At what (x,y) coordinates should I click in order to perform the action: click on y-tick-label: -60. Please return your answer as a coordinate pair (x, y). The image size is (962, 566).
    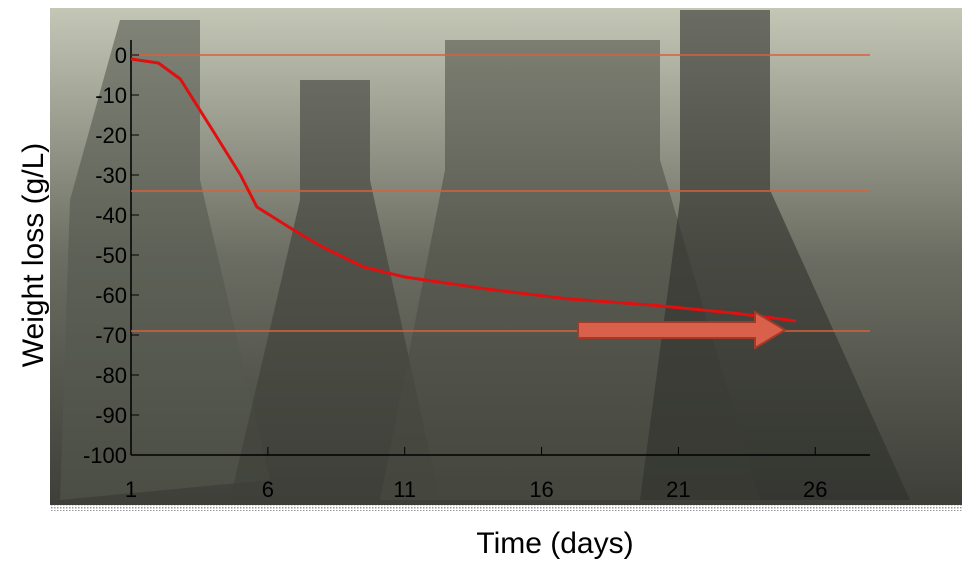
    Looking at the image, I should click on (111, 295).